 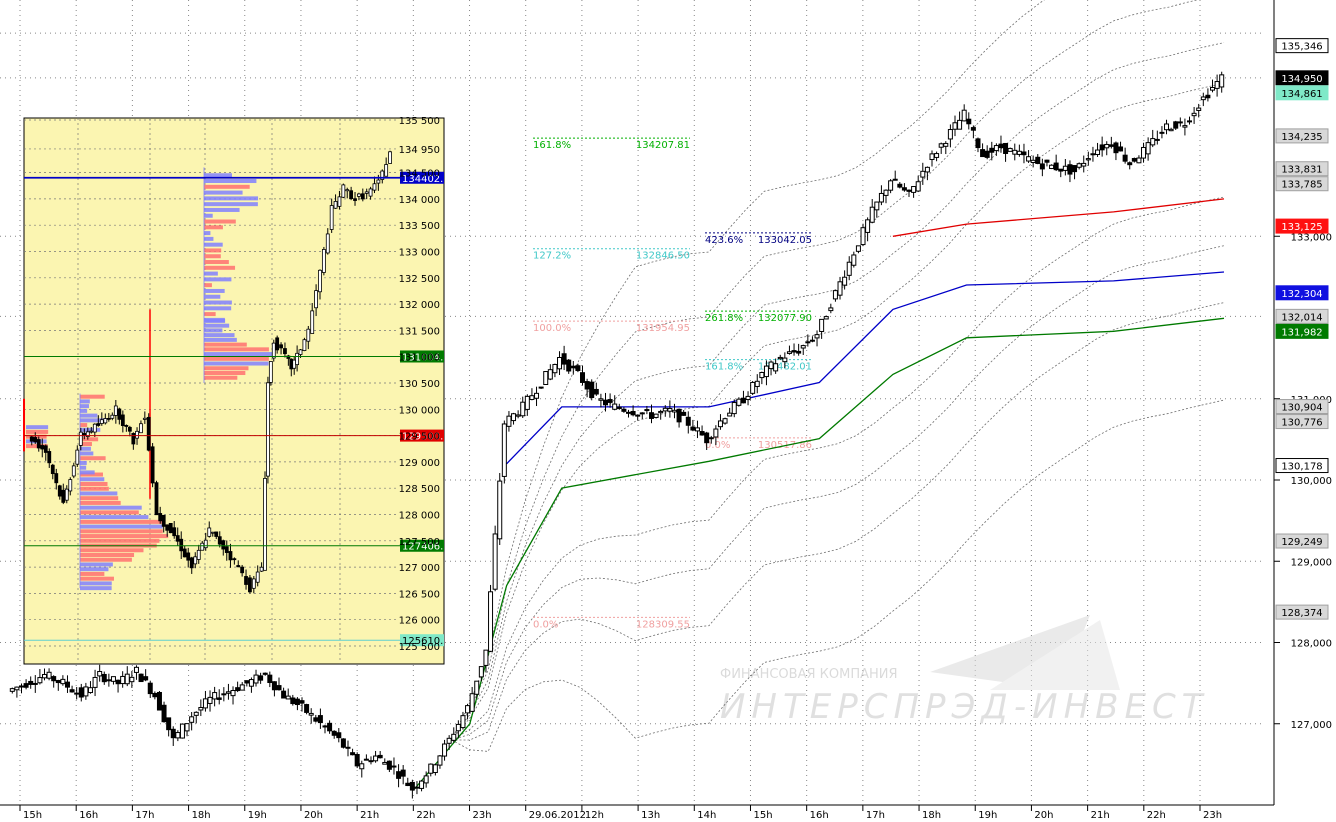 I want to click on price-tag-label: 128,374, so click(x=1301, y=613).